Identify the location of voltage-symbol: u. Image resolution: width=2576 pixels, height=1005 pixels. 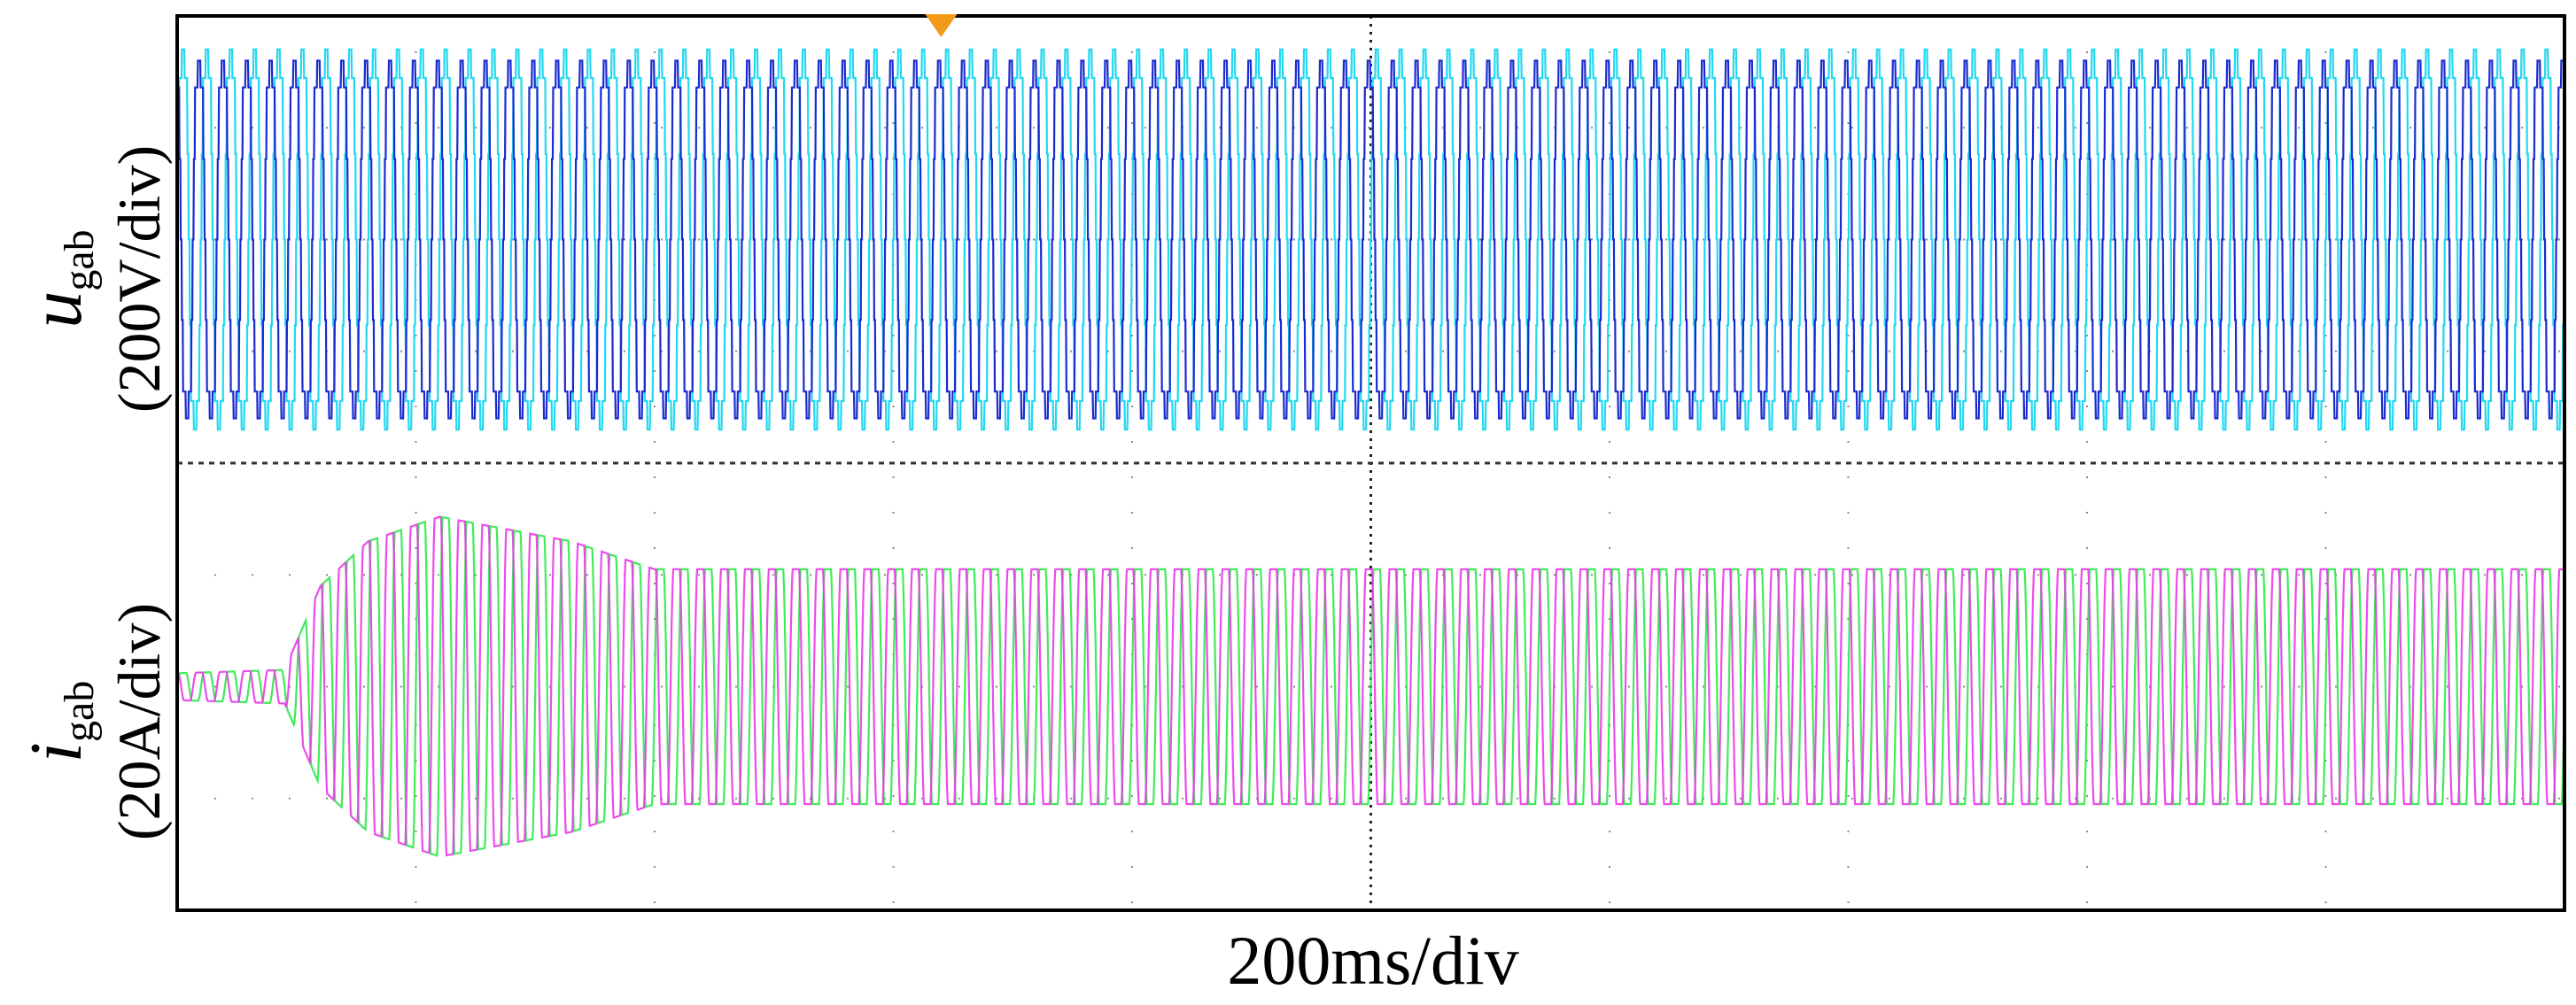
(56, 309).